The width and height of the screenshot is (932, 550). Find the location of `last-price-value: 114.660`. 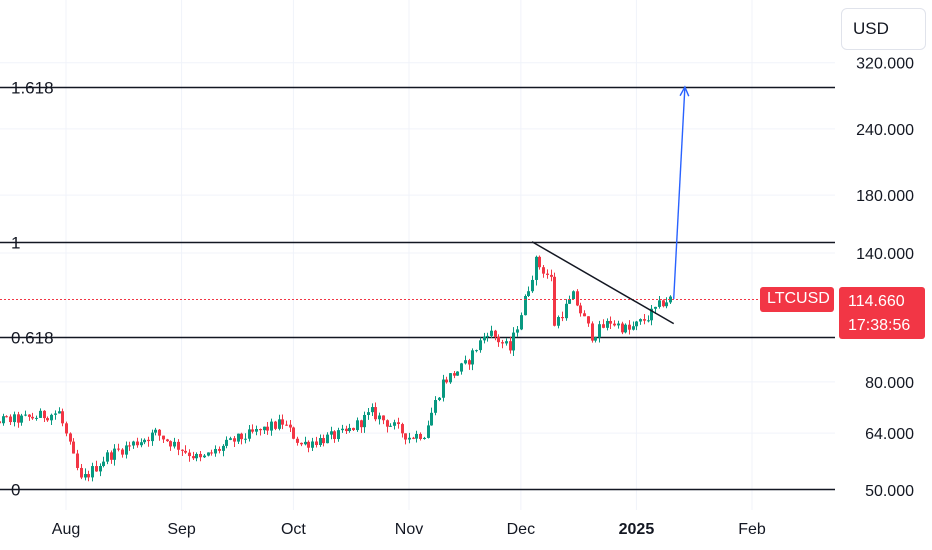

last-price-value: 114.660 is located at coordinates (876, 301).